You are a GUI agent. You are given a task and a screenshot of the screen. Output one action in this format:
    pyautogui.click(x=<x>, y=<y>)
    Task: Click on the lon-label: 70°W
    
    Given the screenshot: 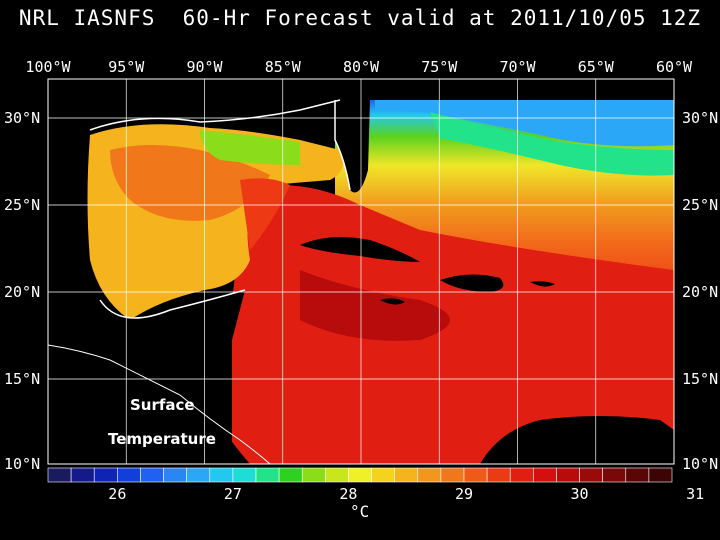 What is the action you would take?
    pyautogui.click(x=517, y=67)
    